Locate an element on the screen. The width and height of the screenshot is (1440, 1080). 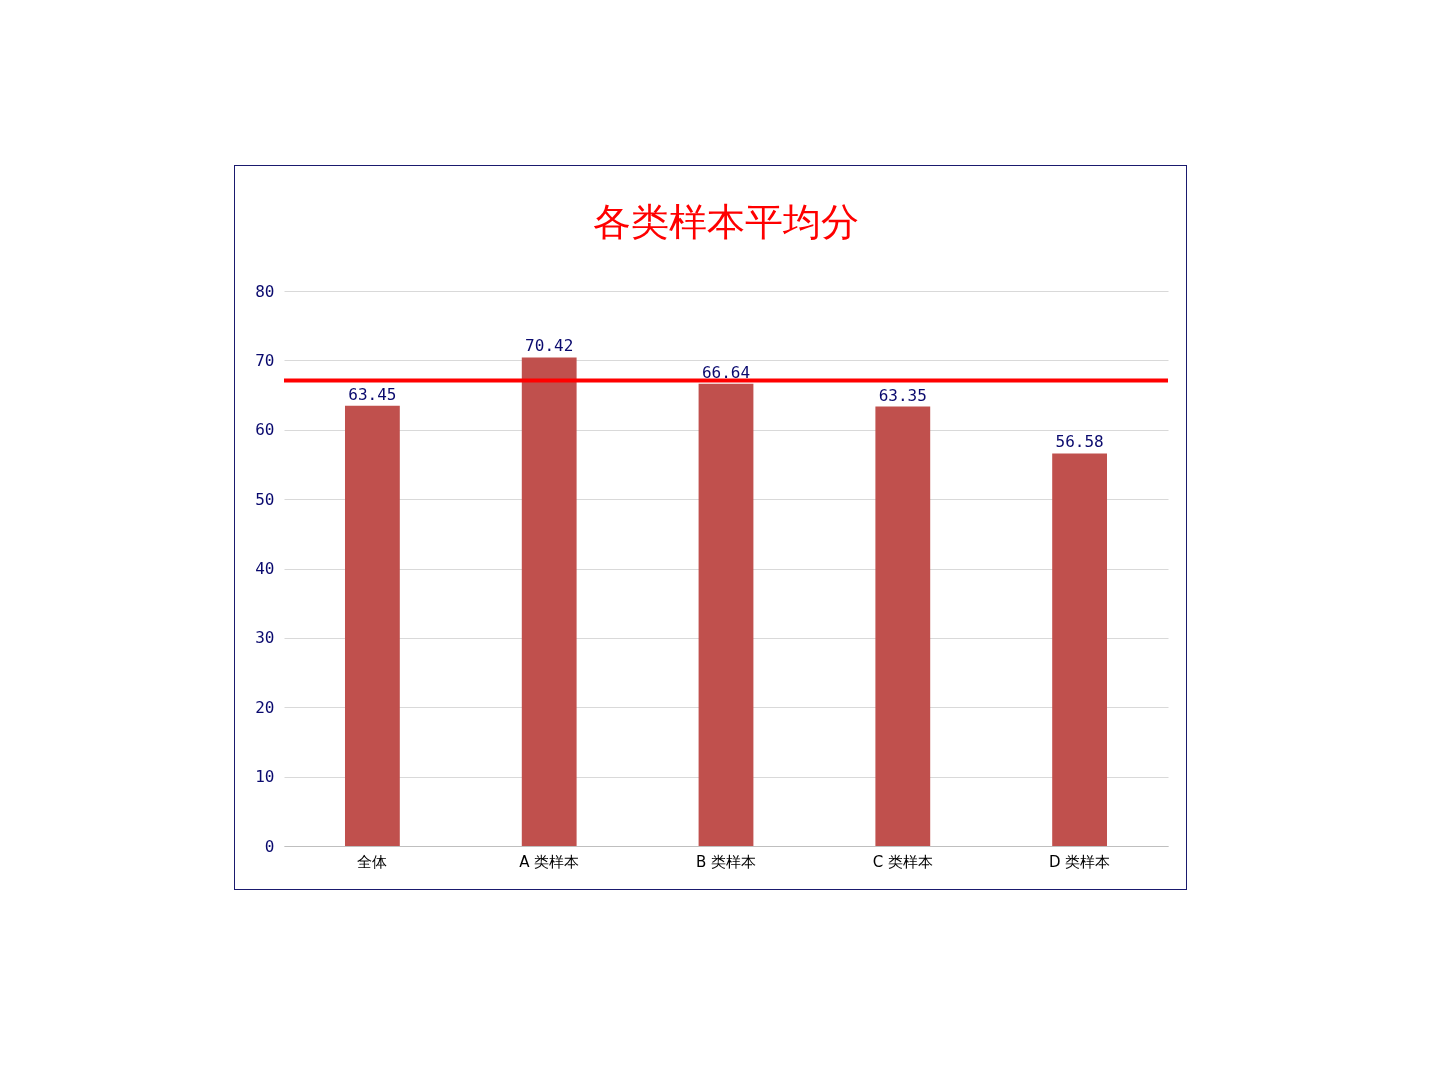
data-label: 63.35 is located at coordinates (902, 395).